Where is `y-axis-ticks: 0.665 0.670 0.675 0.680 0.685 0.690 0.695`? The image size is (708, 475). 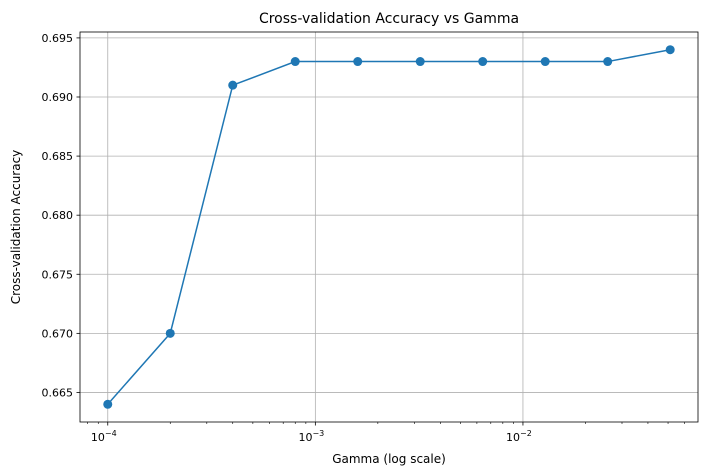
y-axis-ticks: 0.665 0.670 0.675 0.680 0.685 0.690 0.695 is located at coordinates (61, 215).